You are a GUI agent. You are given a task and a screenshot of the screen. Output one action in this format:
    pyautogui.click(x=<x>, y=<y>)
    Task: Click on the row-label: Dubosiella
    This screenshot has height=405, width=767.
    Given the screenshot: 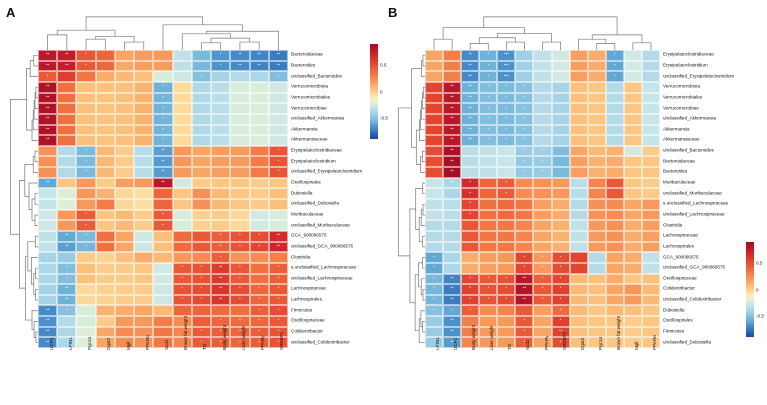 What is the action you would take?
    pyautogui.click(x=674, y=310)
    